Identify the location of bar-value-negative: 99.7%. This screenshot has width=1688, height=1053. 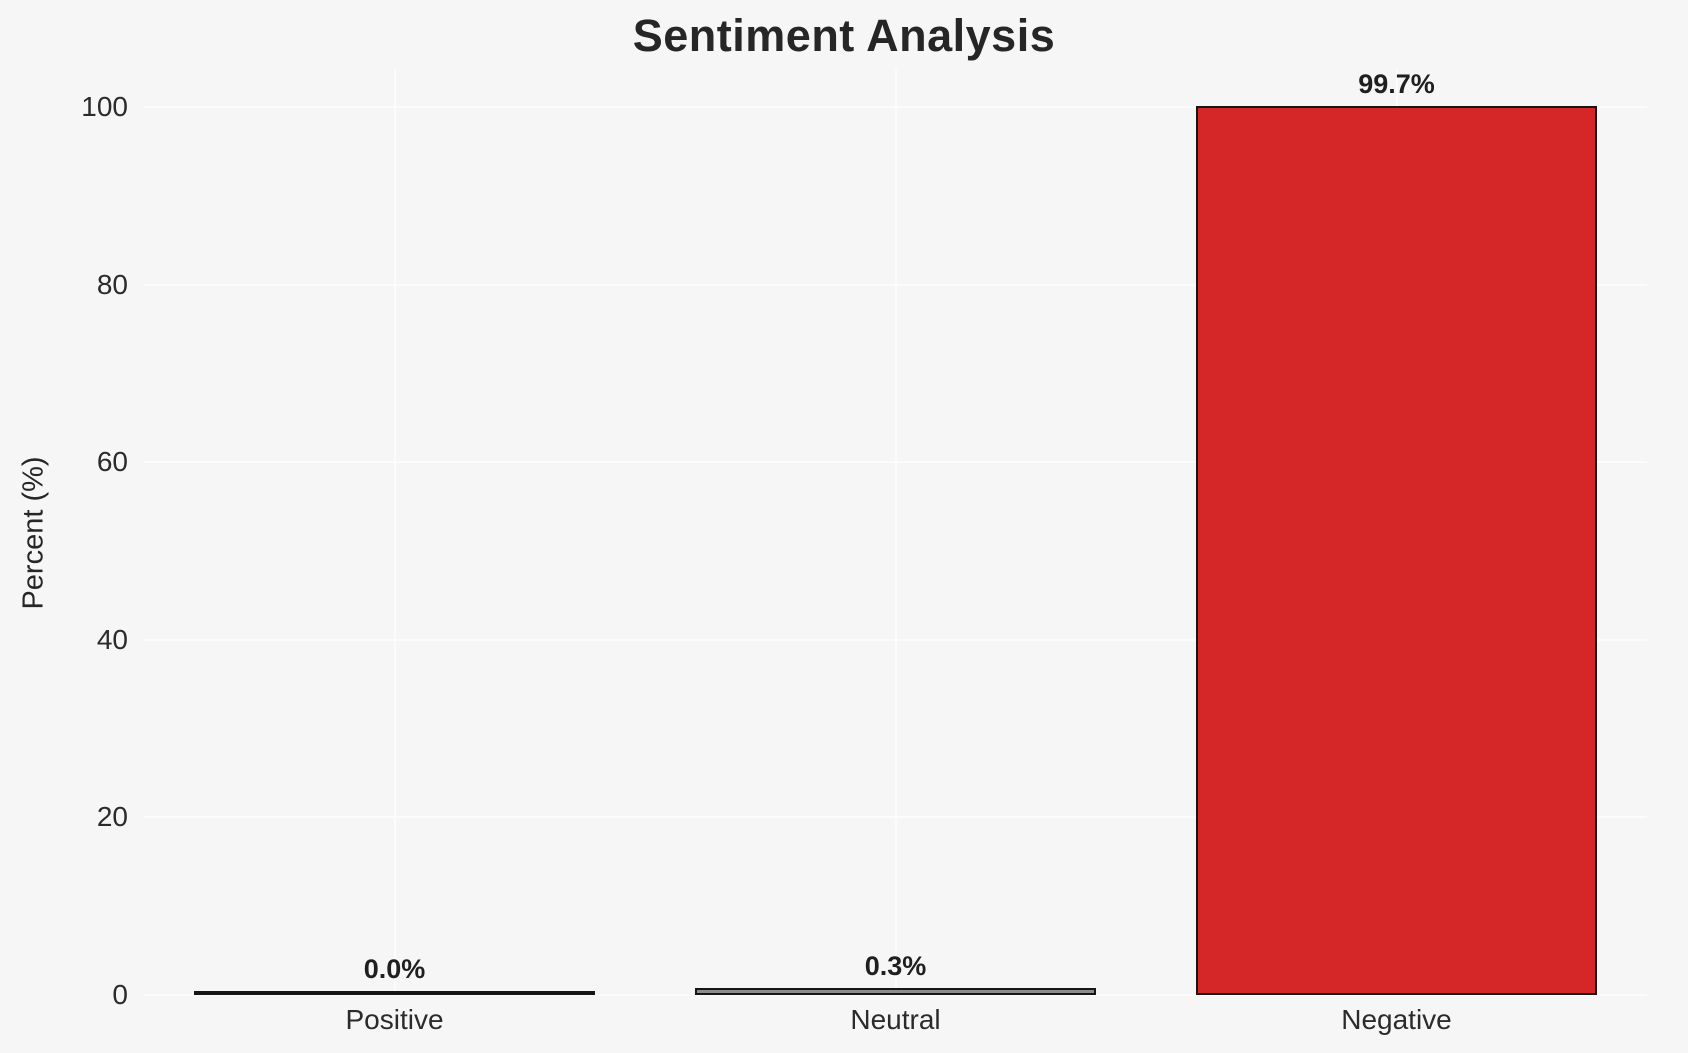
(1396, 83).